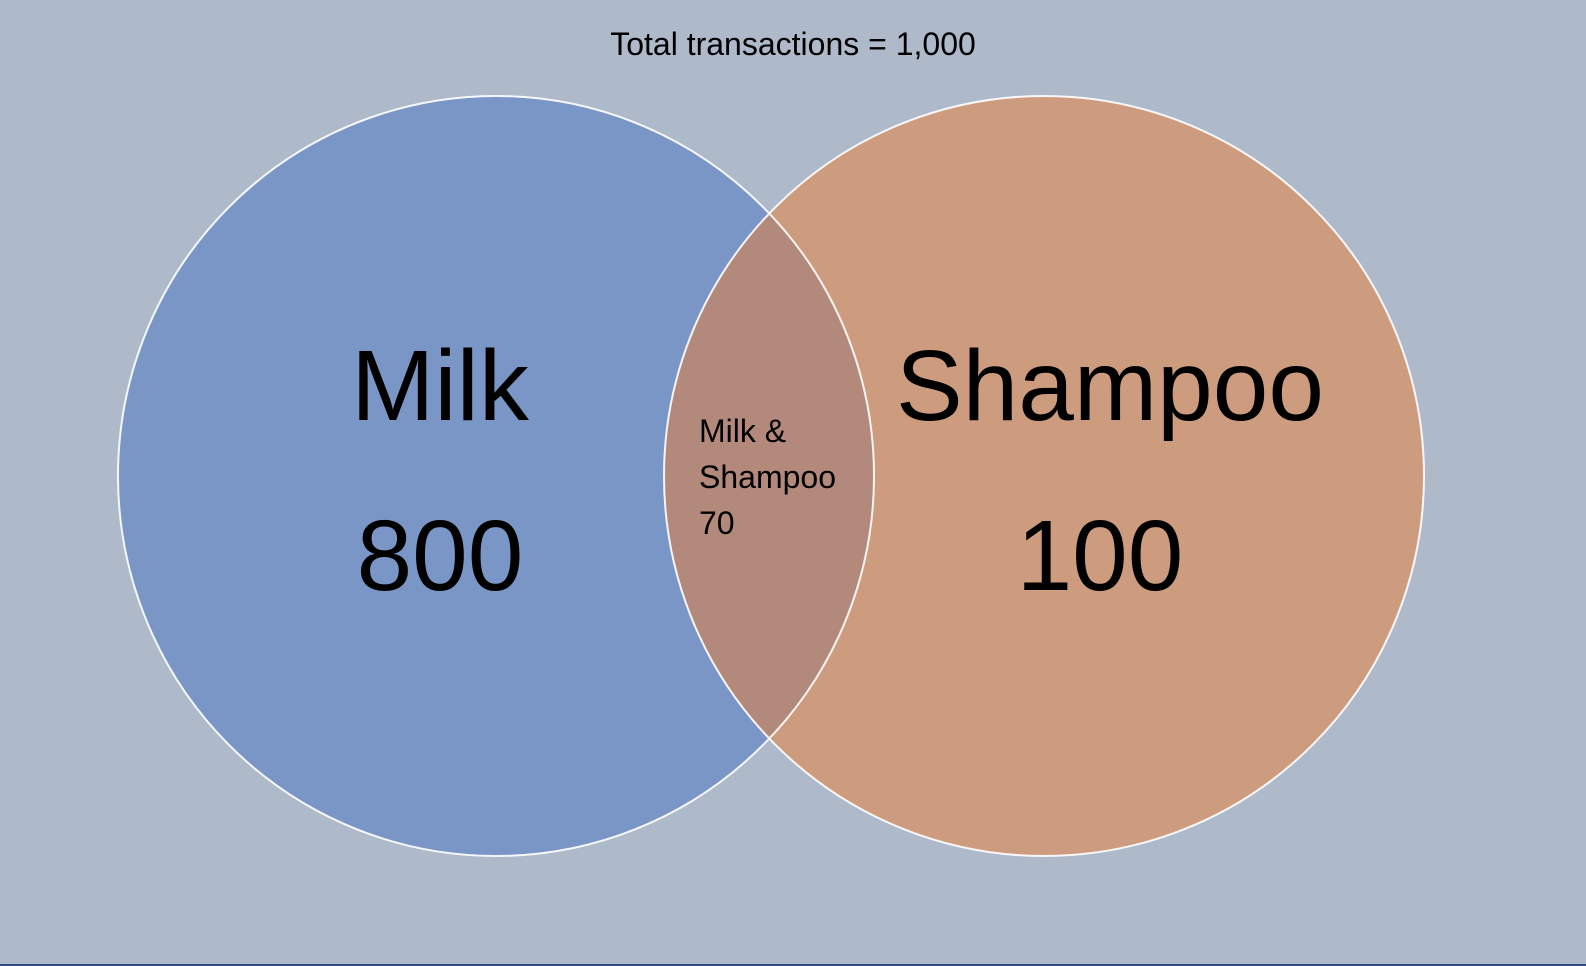  Describe the element at coordinates (440, 386) in the screenshot. I see `milk-set-label: Milk` at that location.